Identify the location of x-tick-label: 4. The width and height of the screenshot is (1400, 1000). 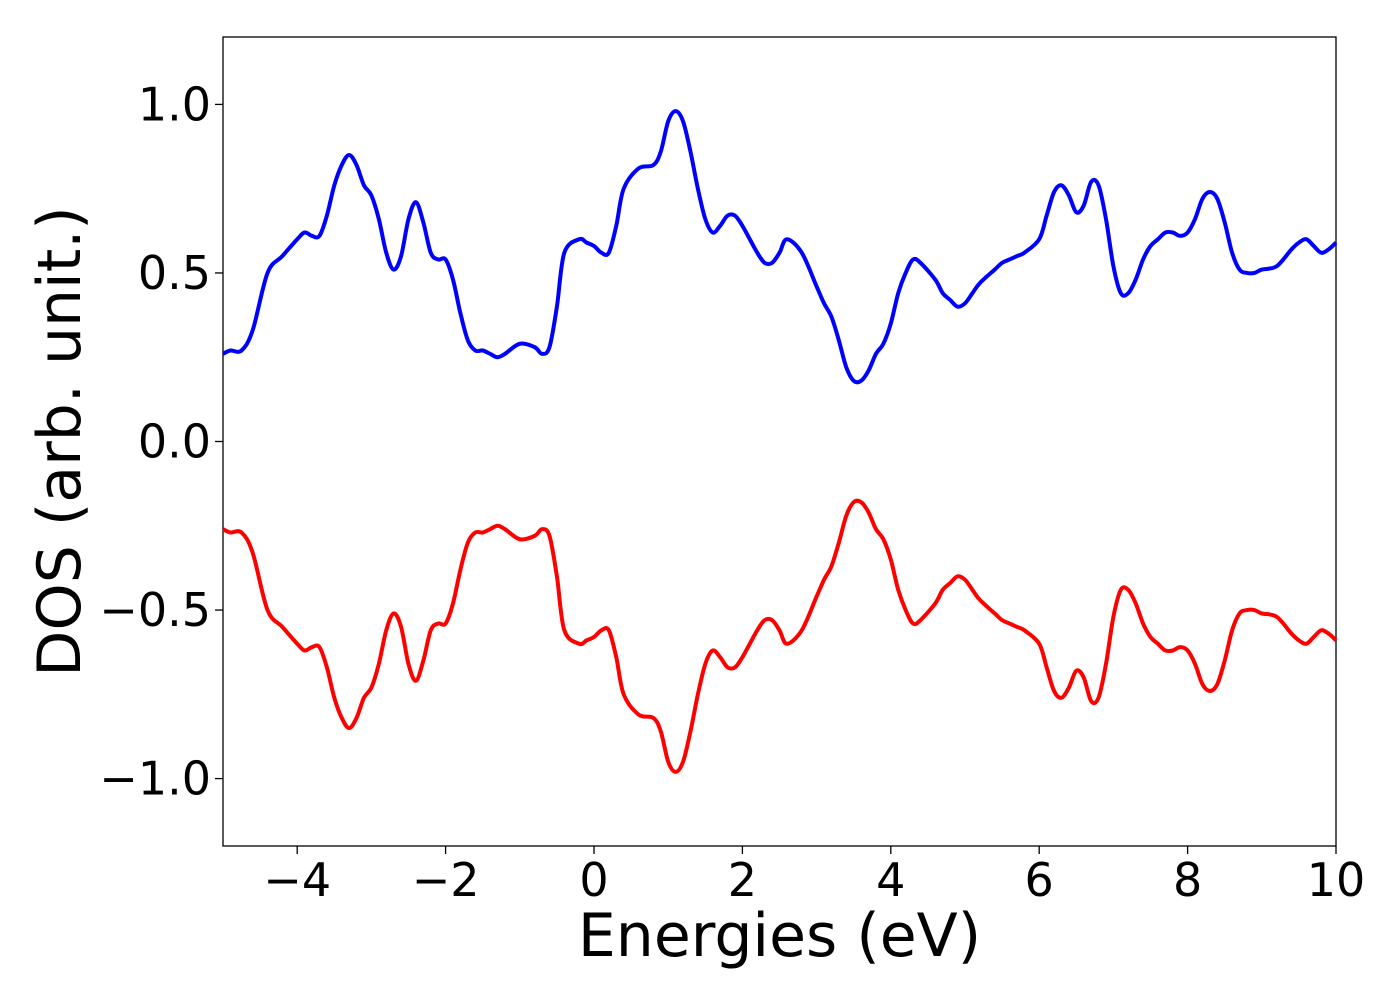
(890, 880).